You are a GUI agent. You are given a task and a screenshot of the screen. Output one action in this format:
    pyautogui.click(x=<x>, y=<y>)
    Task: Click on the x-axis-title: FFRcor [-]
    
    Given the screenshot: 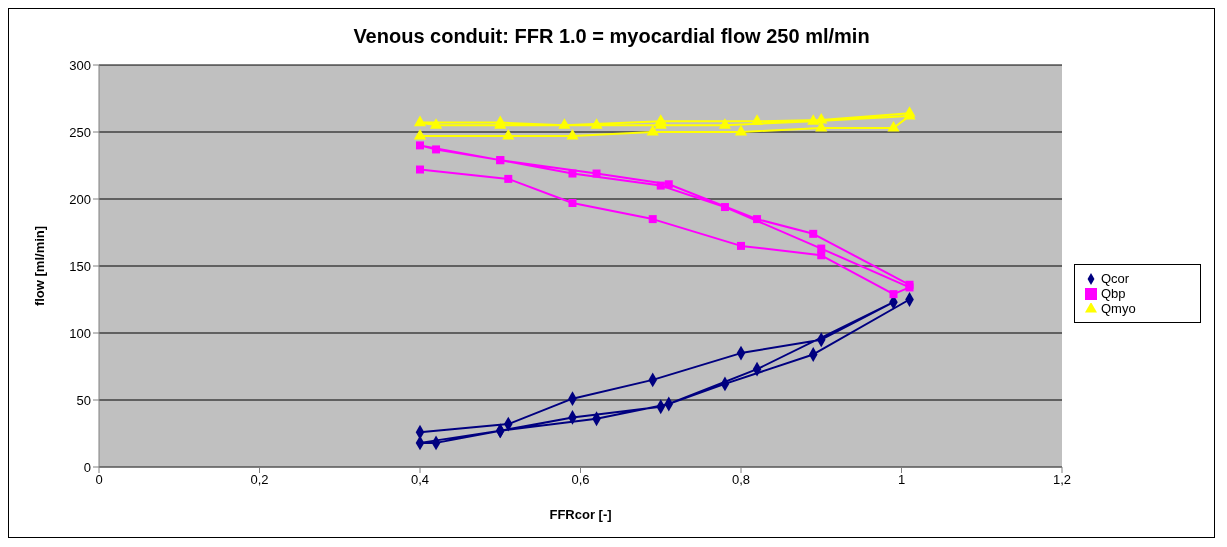 What is the action you would take?
    pyautogui.click(x=580, y=514)
    